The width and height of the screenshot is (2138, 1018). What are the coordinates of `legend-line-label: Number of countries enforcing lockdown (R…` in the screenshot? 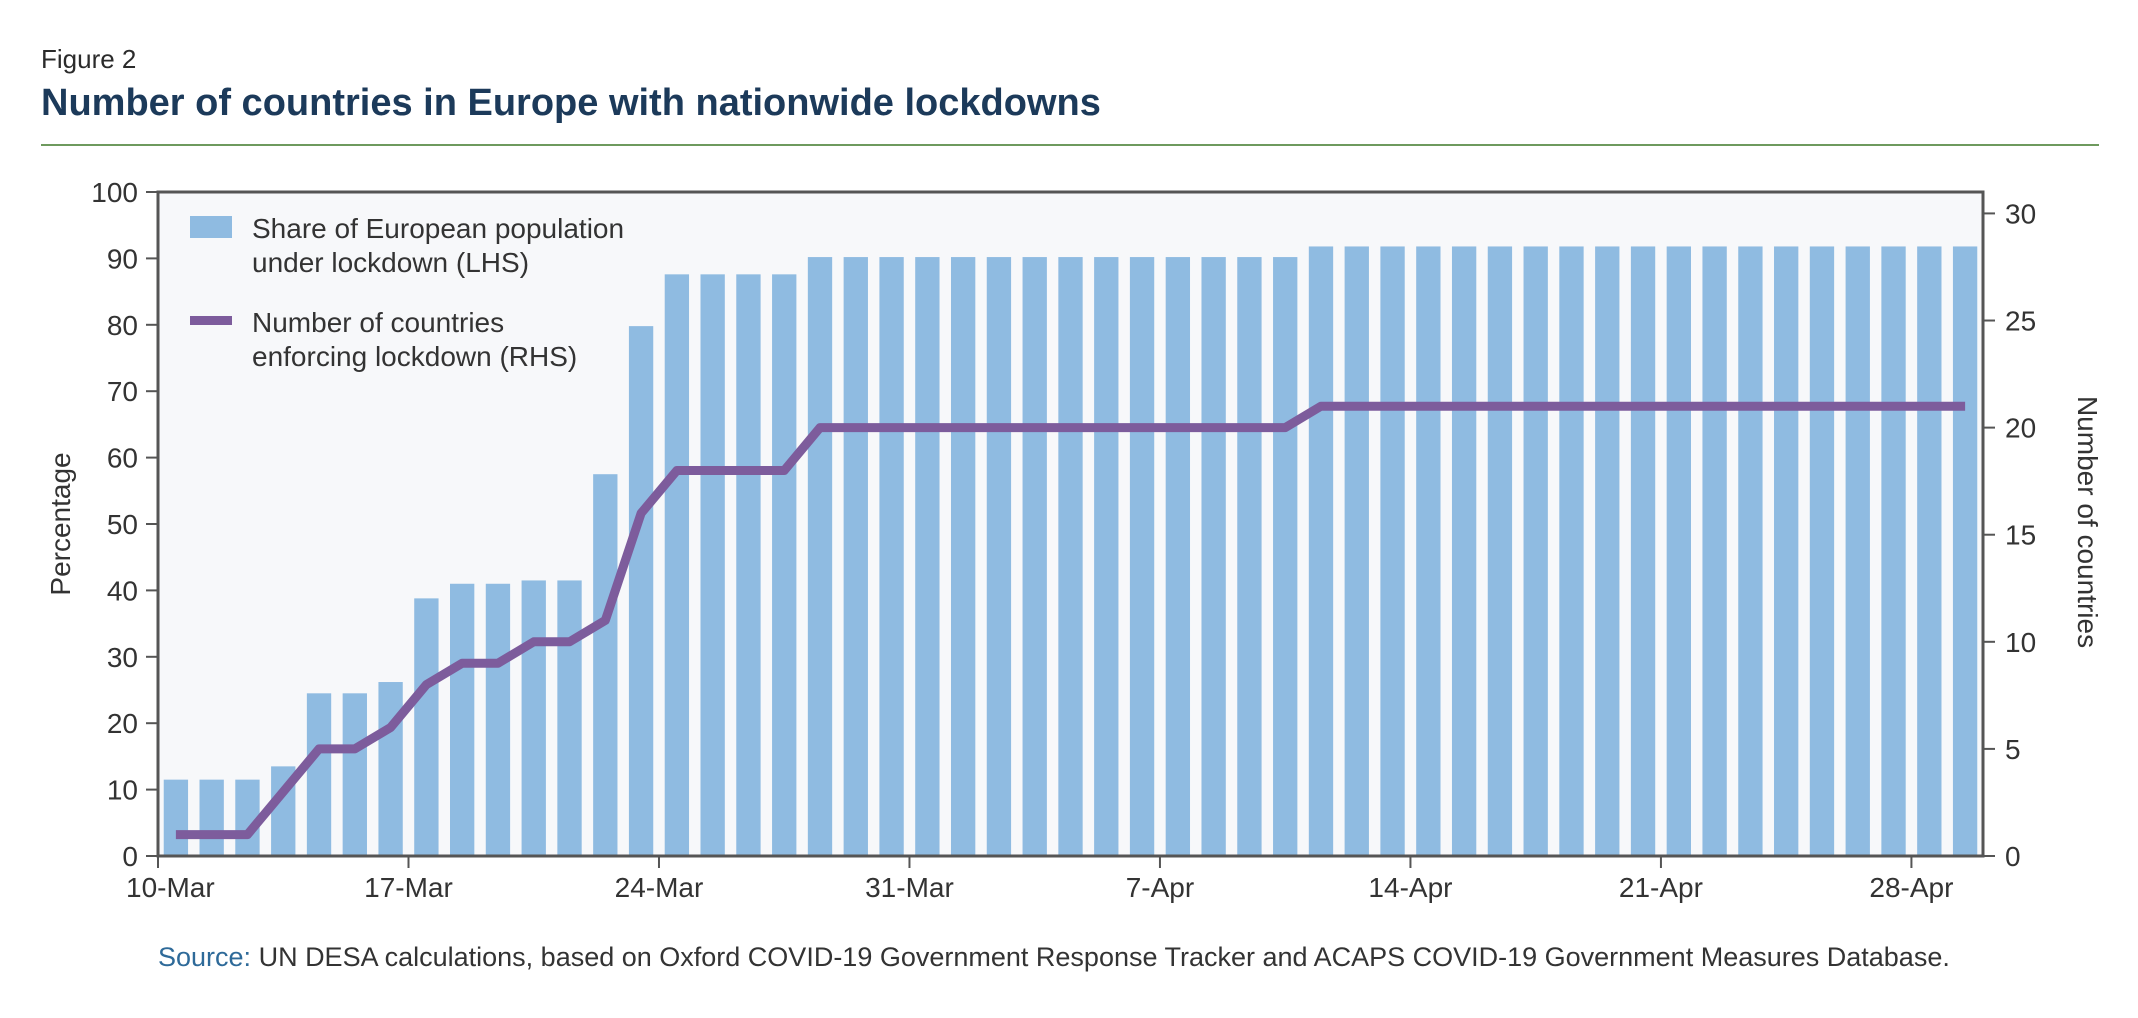 It's located at (414, 339).